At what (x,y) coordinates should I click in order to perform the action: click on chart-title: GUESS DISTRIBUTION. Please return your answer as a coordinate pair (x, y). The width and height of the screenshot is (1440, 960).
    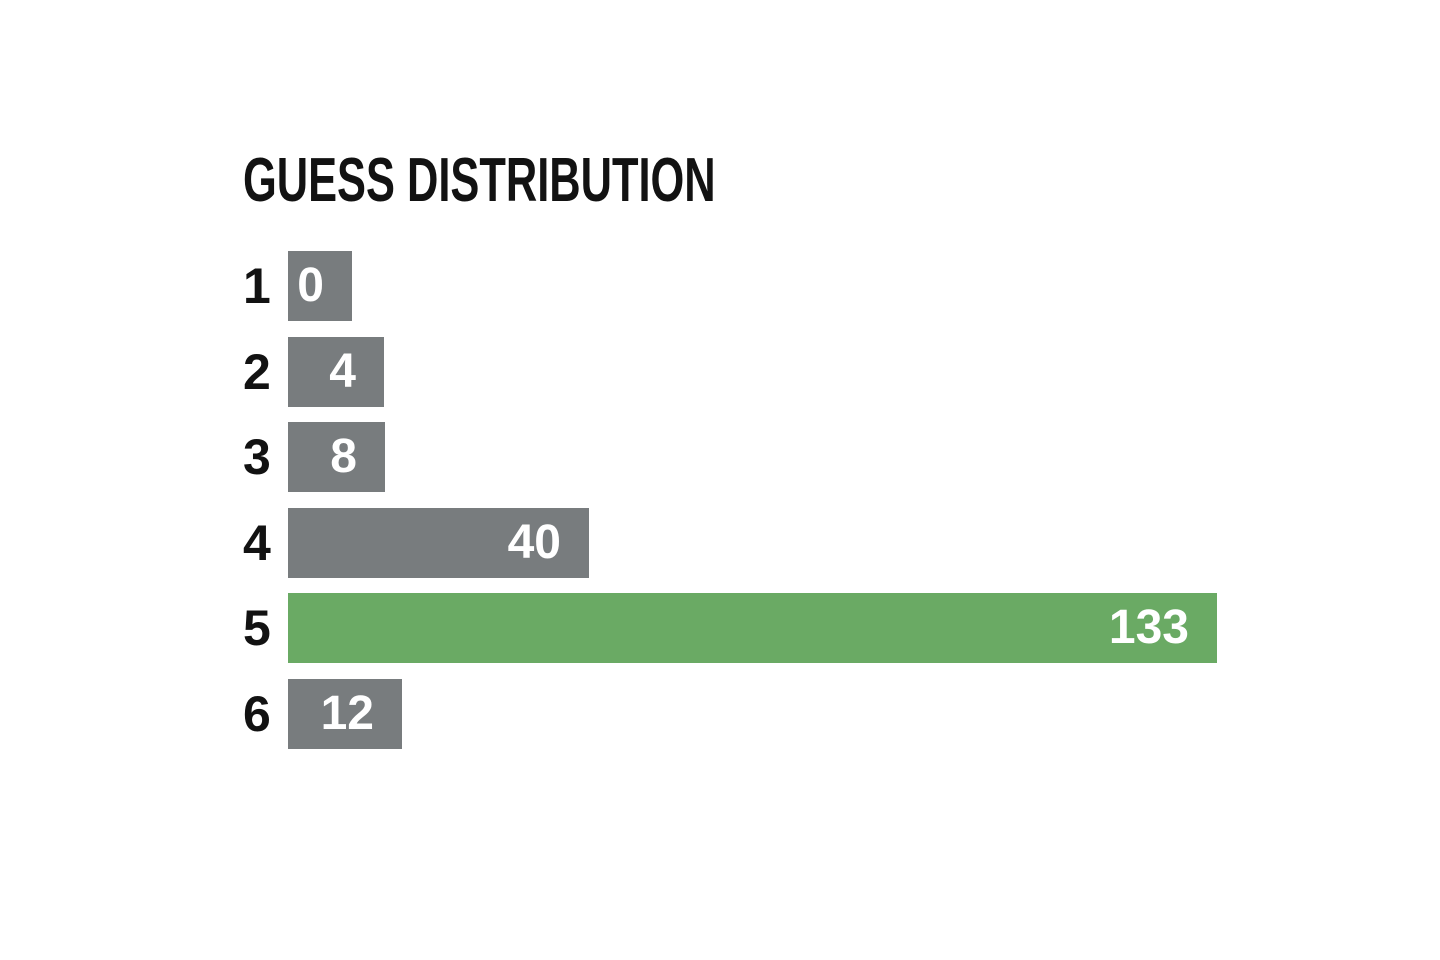
    Looking at the image, I should click on (479, 180).